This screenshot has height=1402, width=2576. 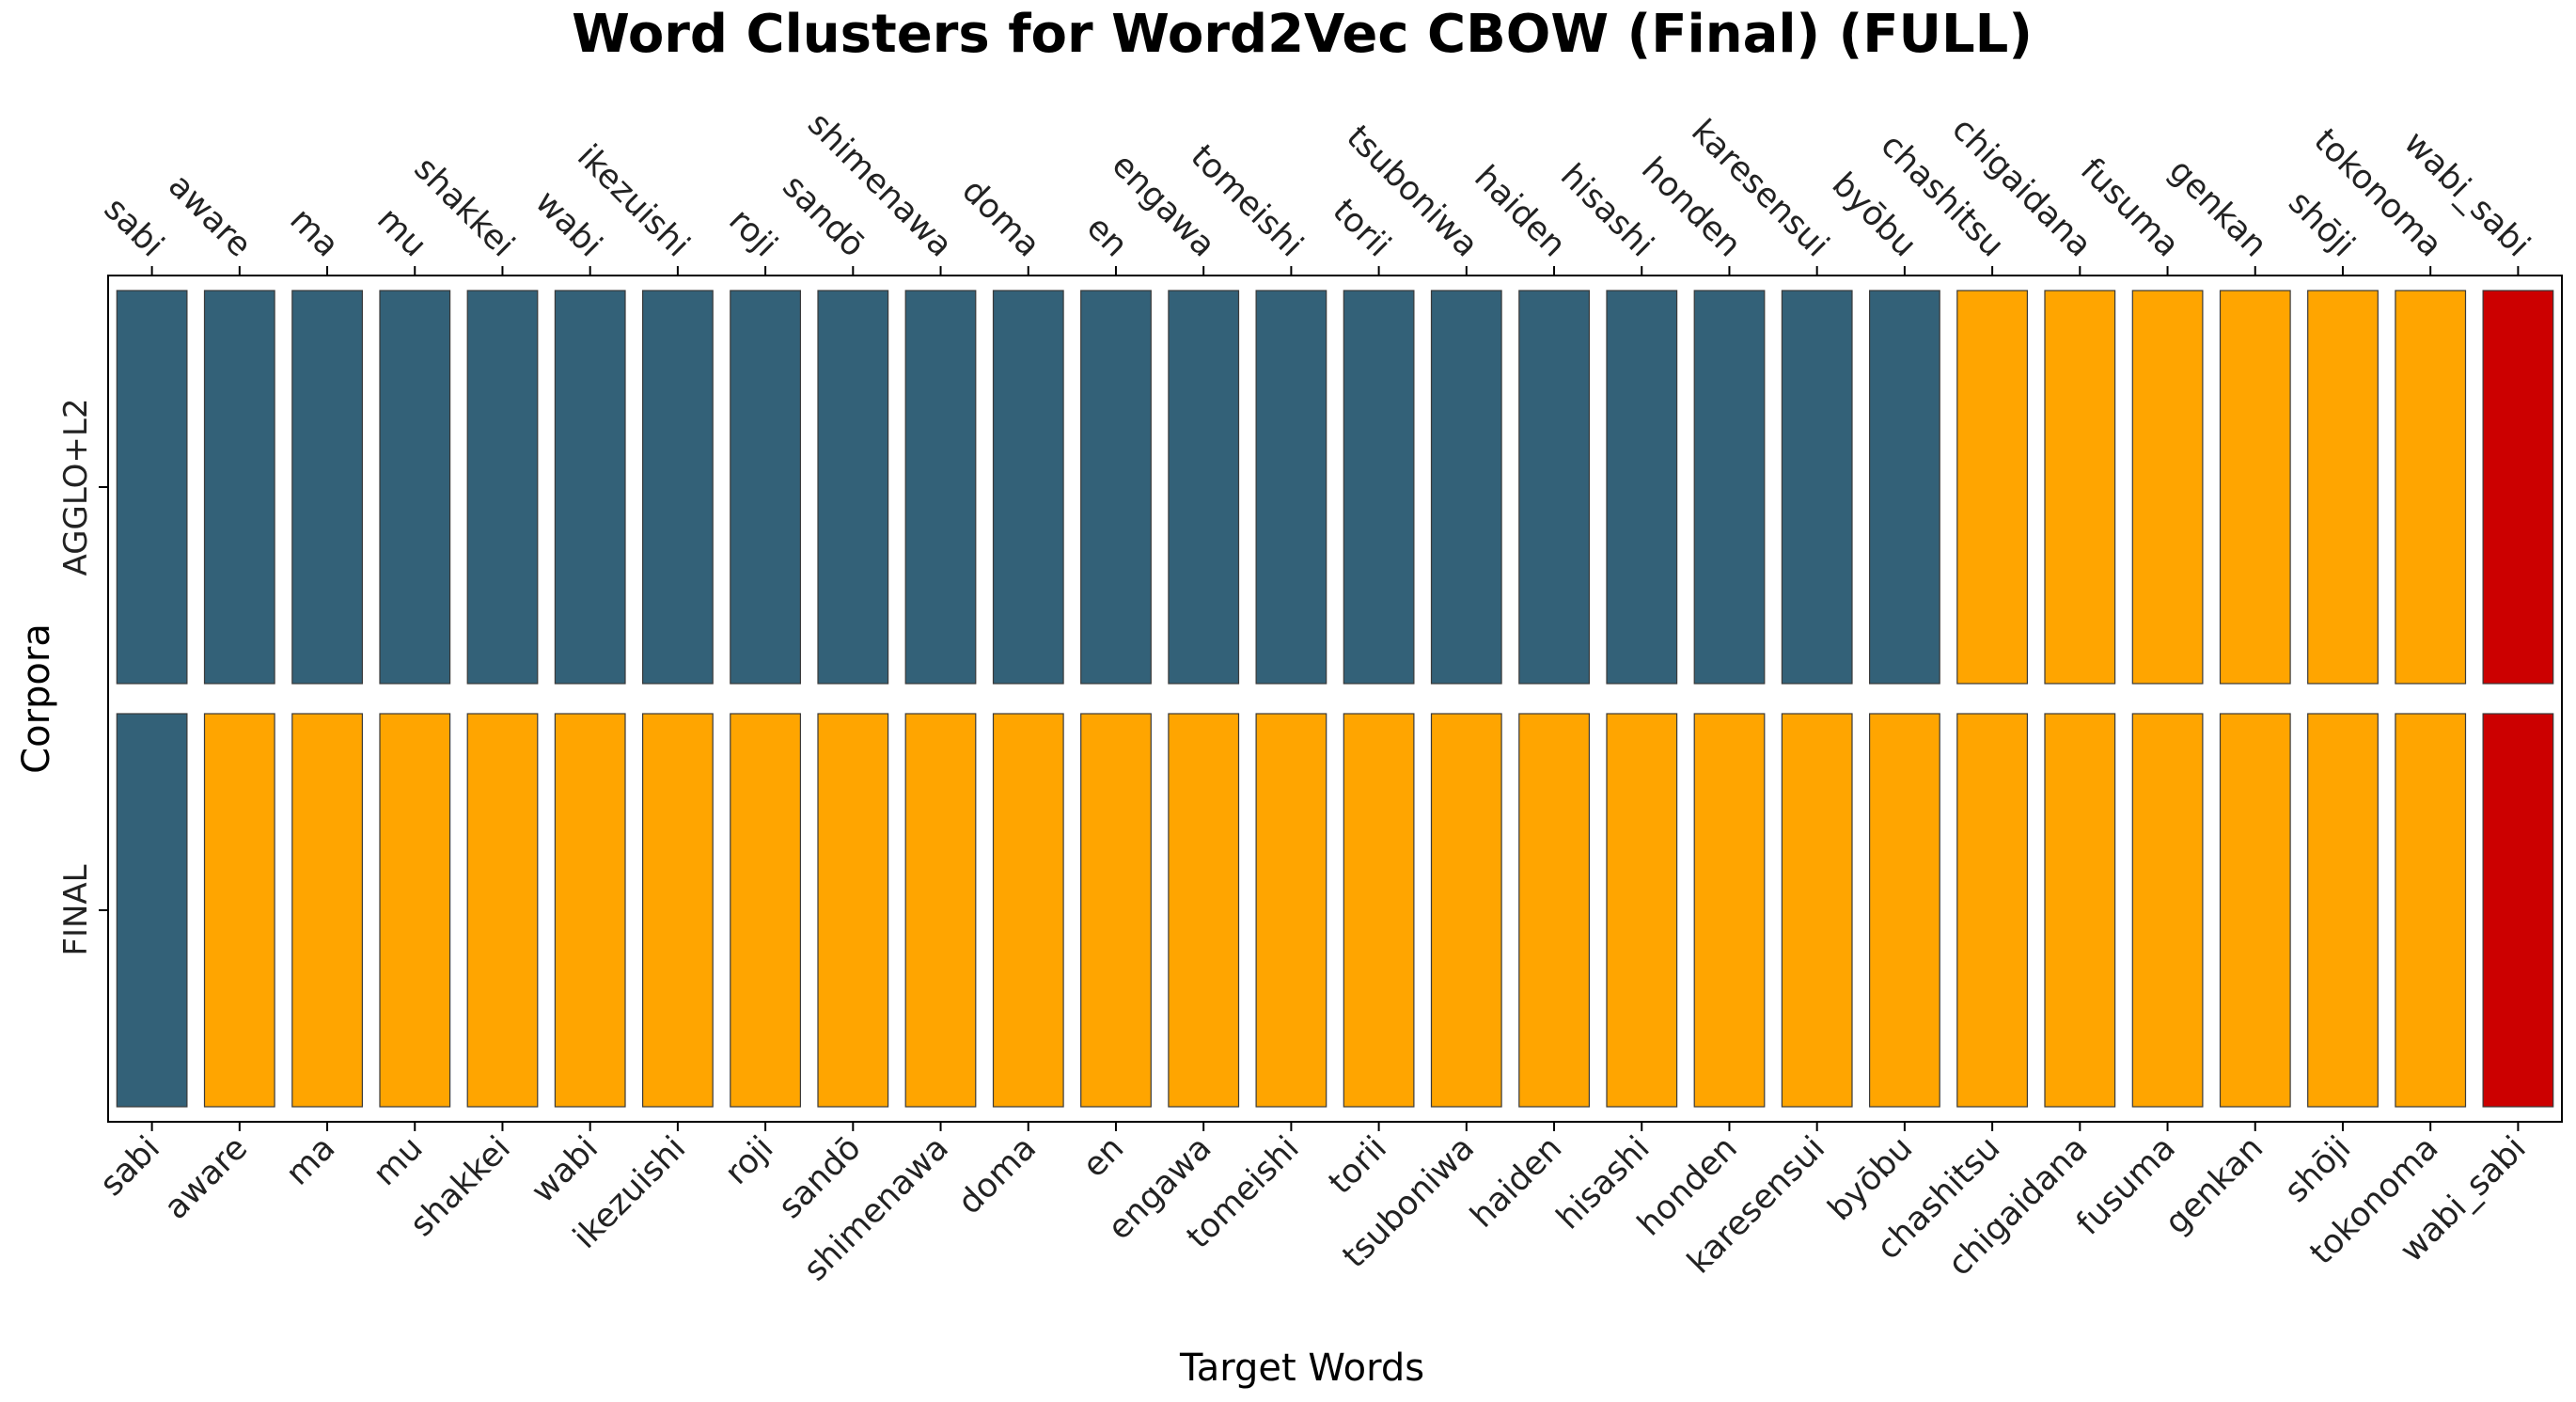 I want to click on x-tick-label-top: shōji, so click(x=2322, y=224).